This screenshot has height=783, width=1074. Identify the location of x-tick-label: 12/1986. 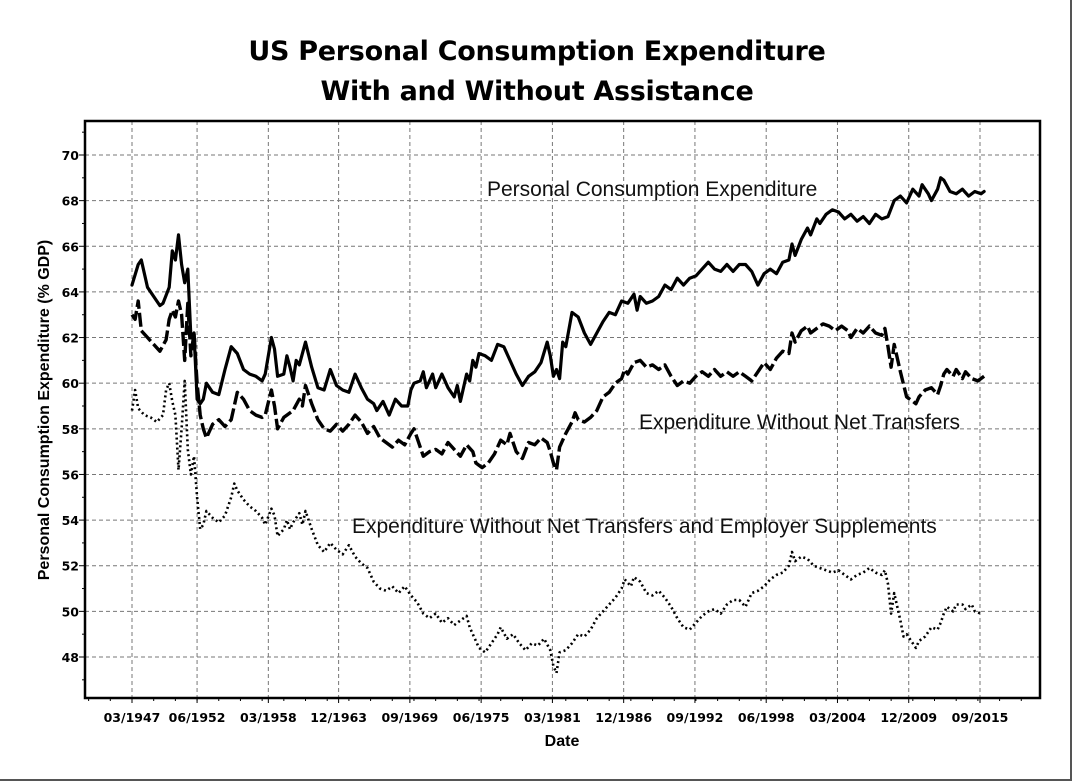
(623, 717).